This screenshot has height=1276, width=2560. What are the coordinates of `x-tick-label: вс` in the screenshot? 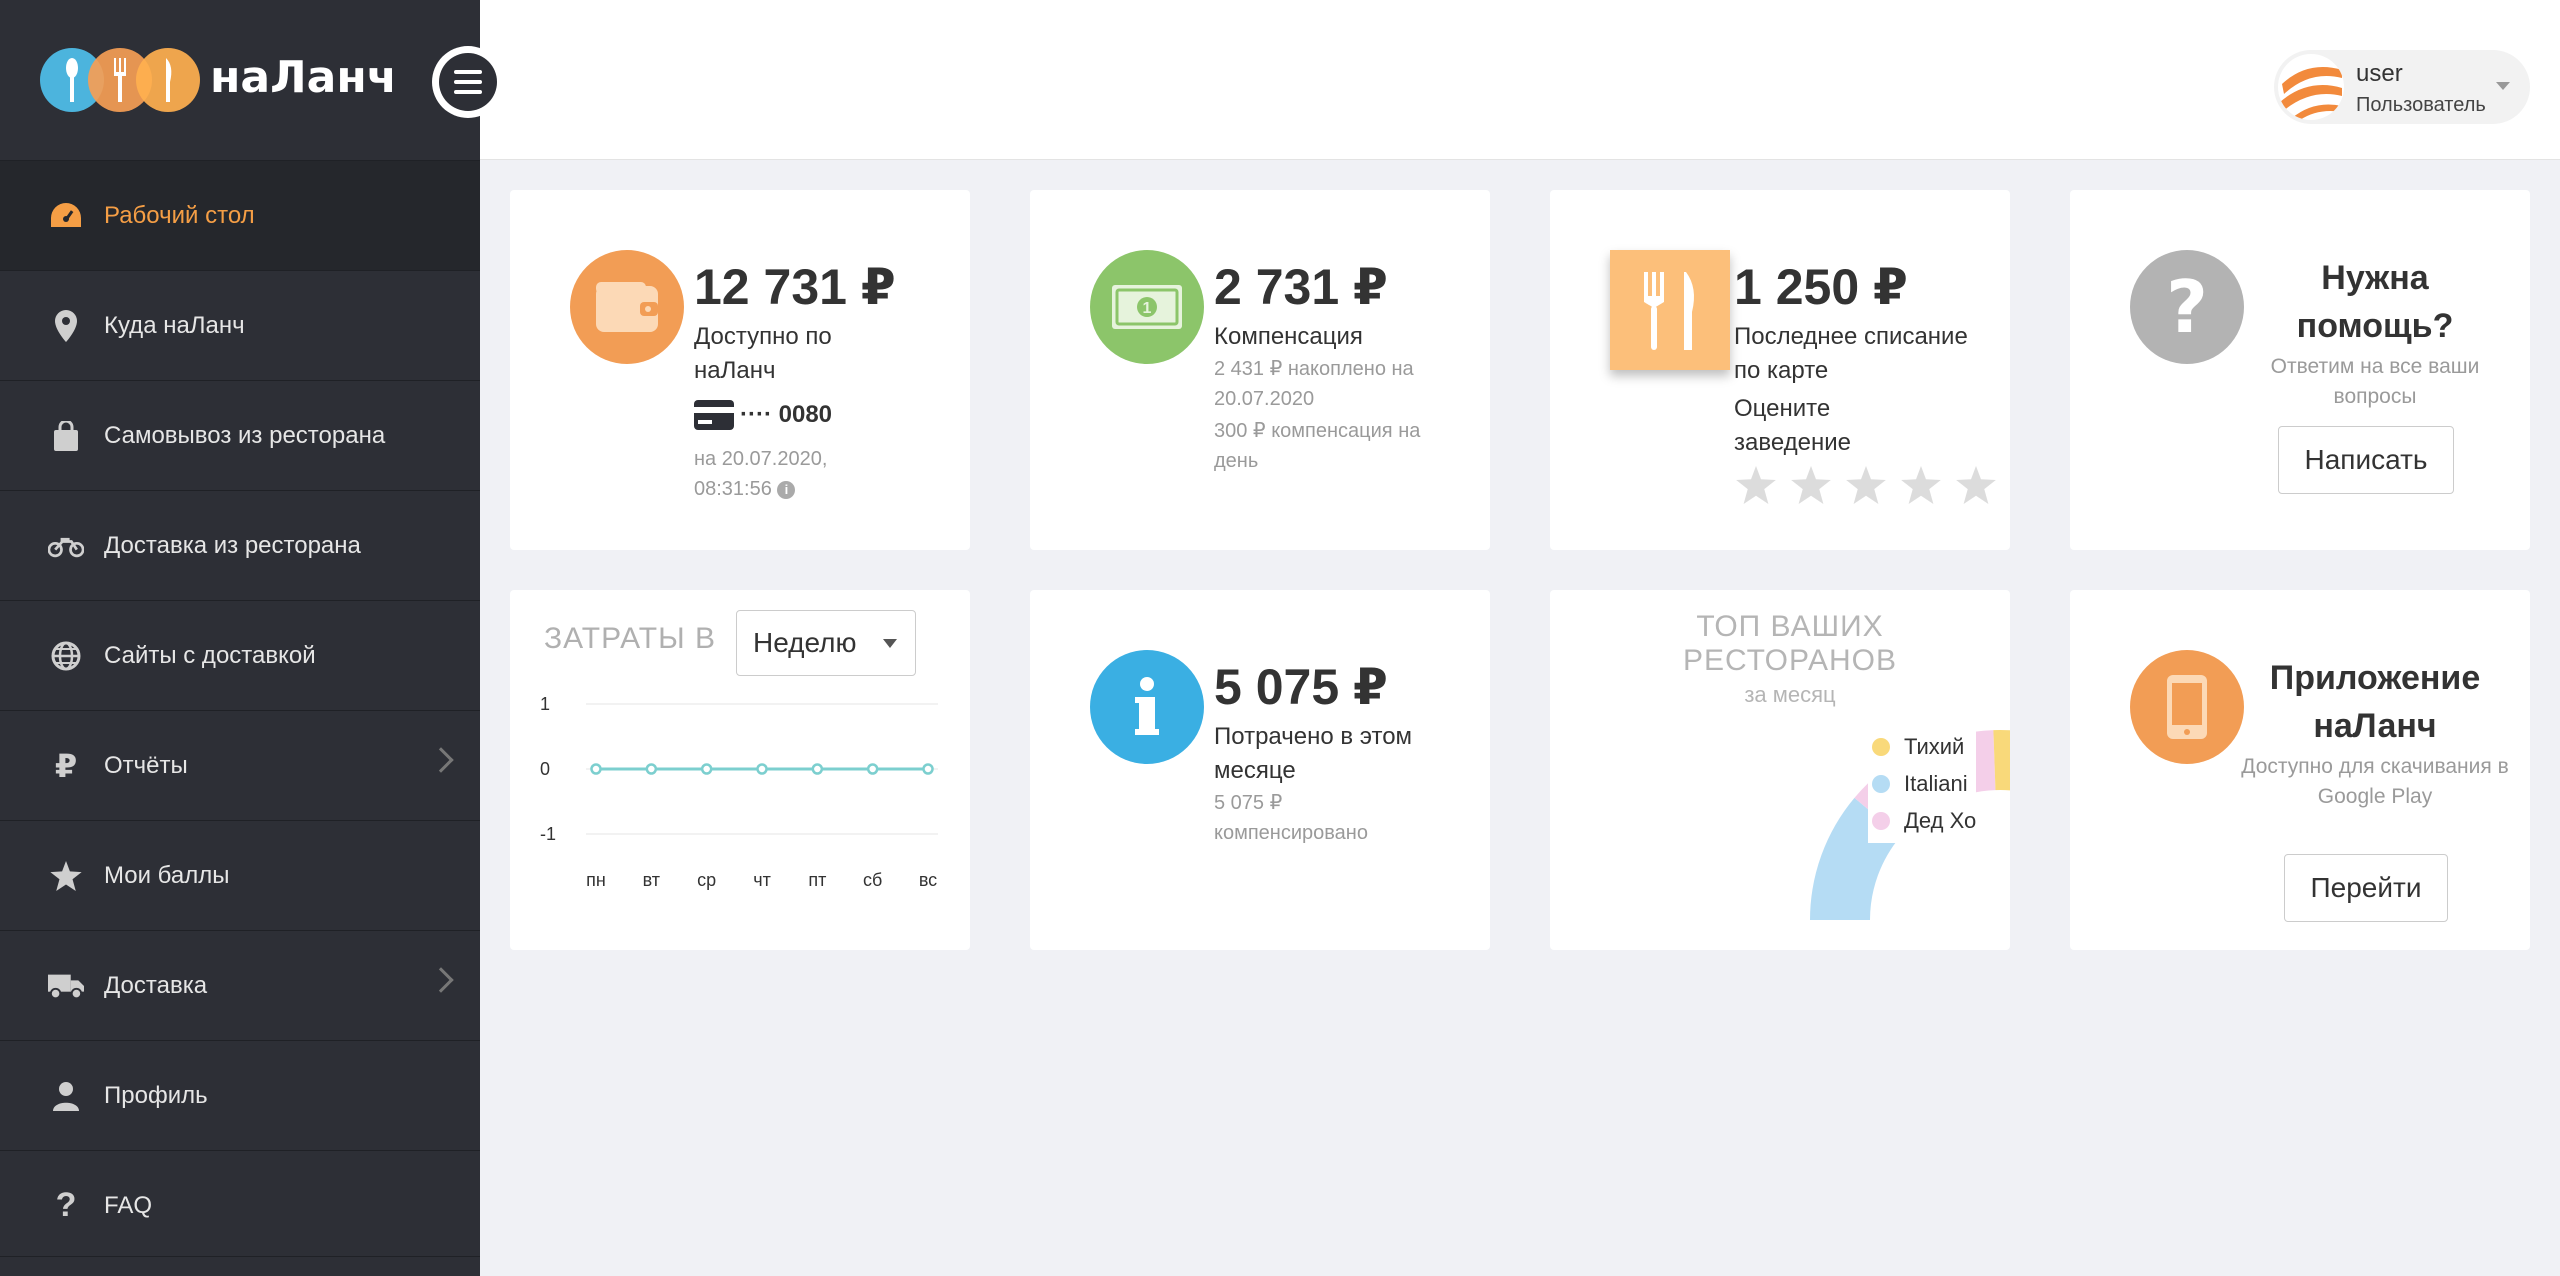 It's located at (928, 880).